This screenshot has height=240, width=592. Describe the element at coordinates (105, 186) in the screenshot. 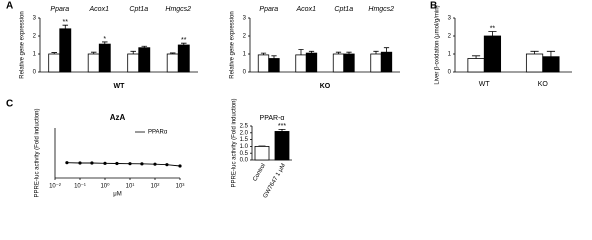

I see `x-tick-label: 10⁰` at that location.